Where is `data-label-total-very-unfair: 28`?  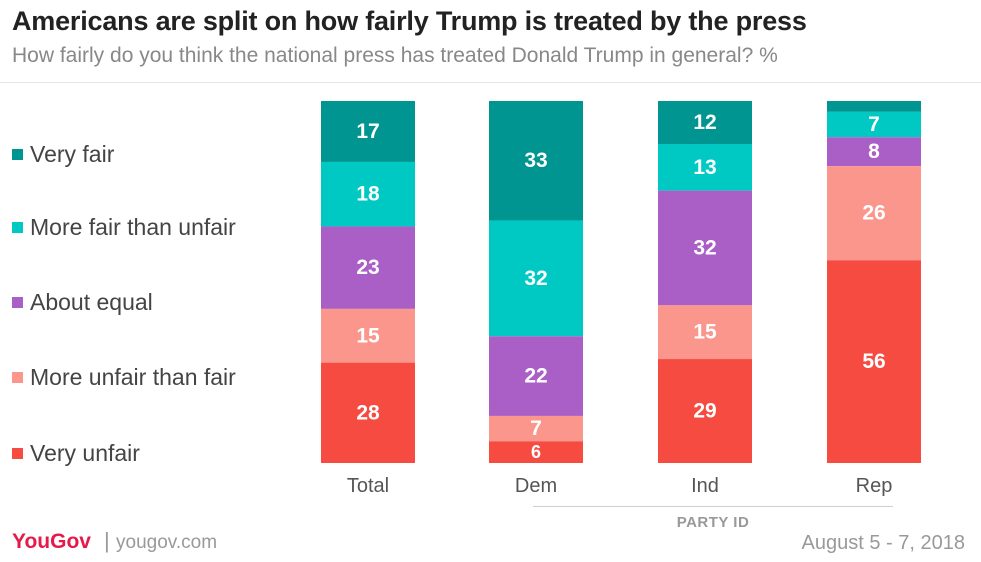
data-label-total-very-unfair: 28 is located at coordinates (368, 412).